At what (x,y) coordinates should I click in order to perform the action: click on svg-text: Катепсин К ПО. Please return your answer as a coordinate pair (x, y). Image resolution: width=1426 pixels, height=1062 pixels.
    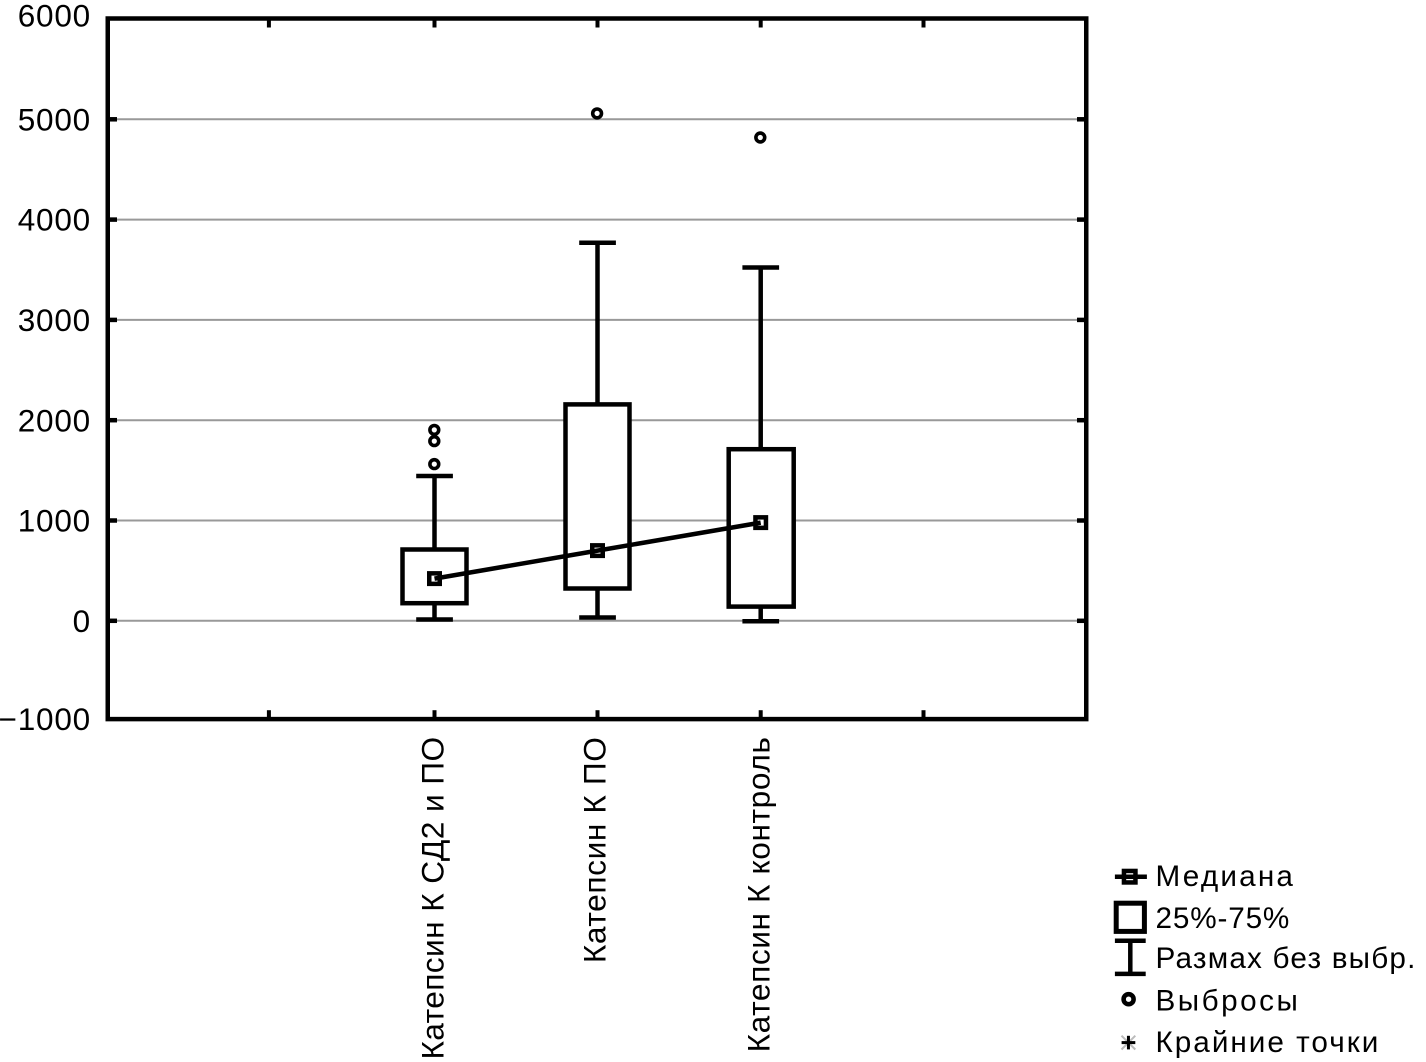
    Looking at the image, I should click on (595, 850).